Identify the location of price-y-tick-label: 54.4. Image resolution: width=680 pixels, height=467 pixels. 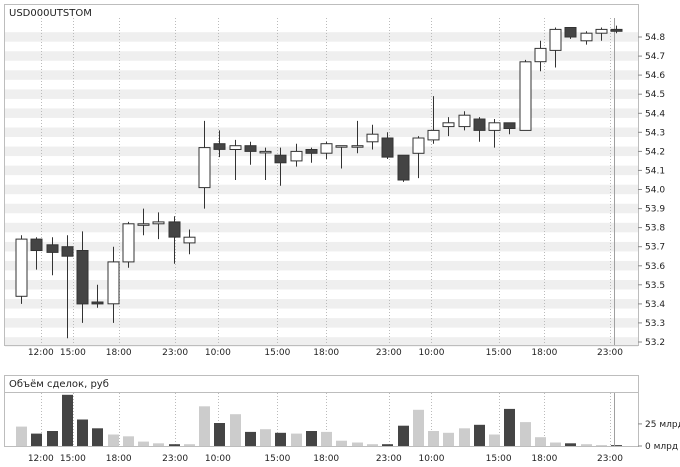
(655, 114).